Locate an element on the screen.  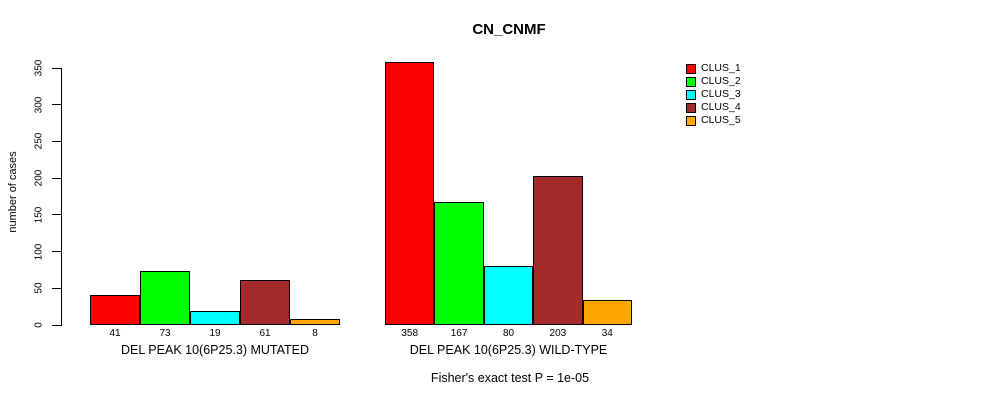
legend-label-clus_4: CLUS_4 is located at coordinates (721, 107).